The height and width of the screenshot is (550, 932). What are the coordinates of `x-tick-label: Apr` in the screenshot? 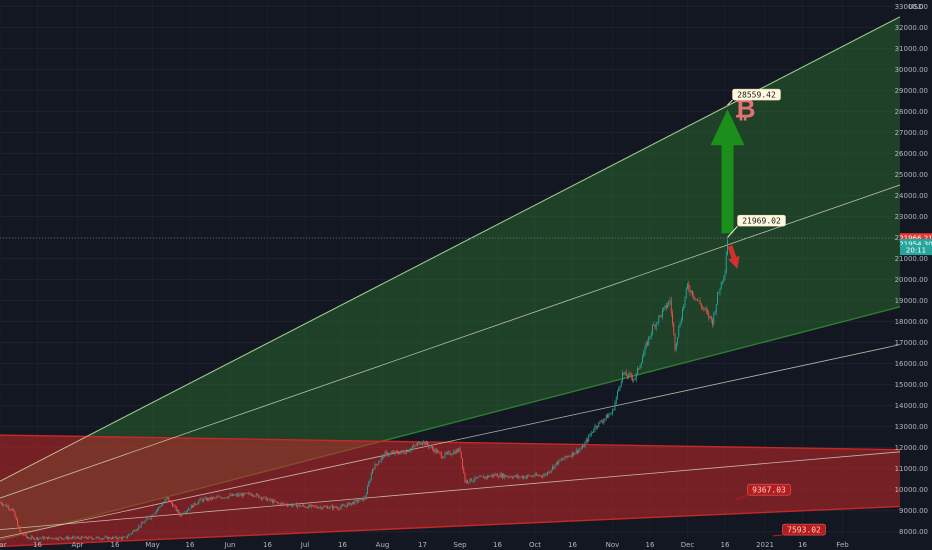 It's located at (77, 545).